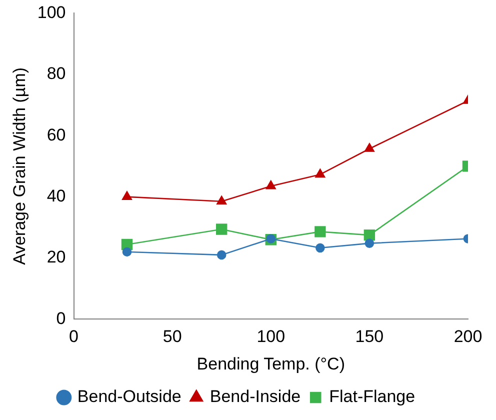 The image size is (496, 420). What do you see at coordinates (372, 396) in the screenshot?
I see `legend-label: Flat-Flange` at bounding box center [372, 396].